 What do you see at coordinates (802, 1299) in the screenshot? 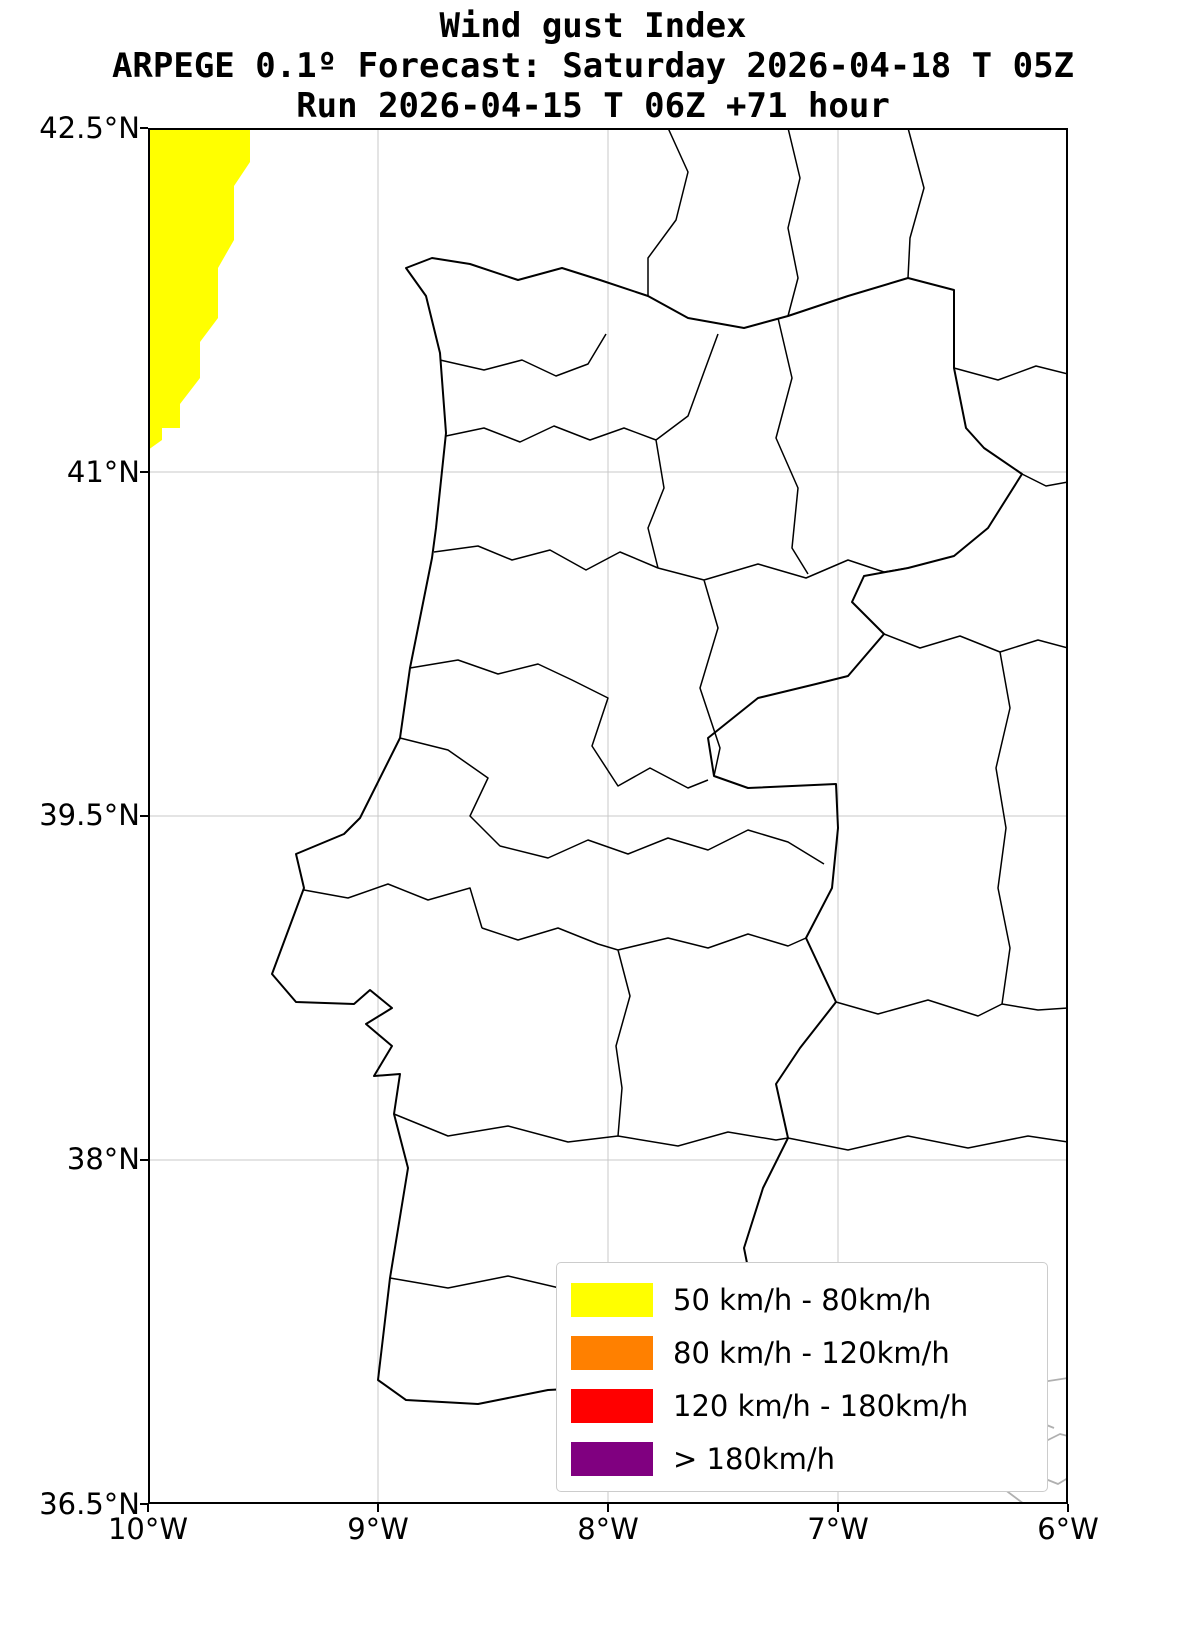
I see `legend-label: 50 km/h - 80km/h` at bounding box center [802, 1299].